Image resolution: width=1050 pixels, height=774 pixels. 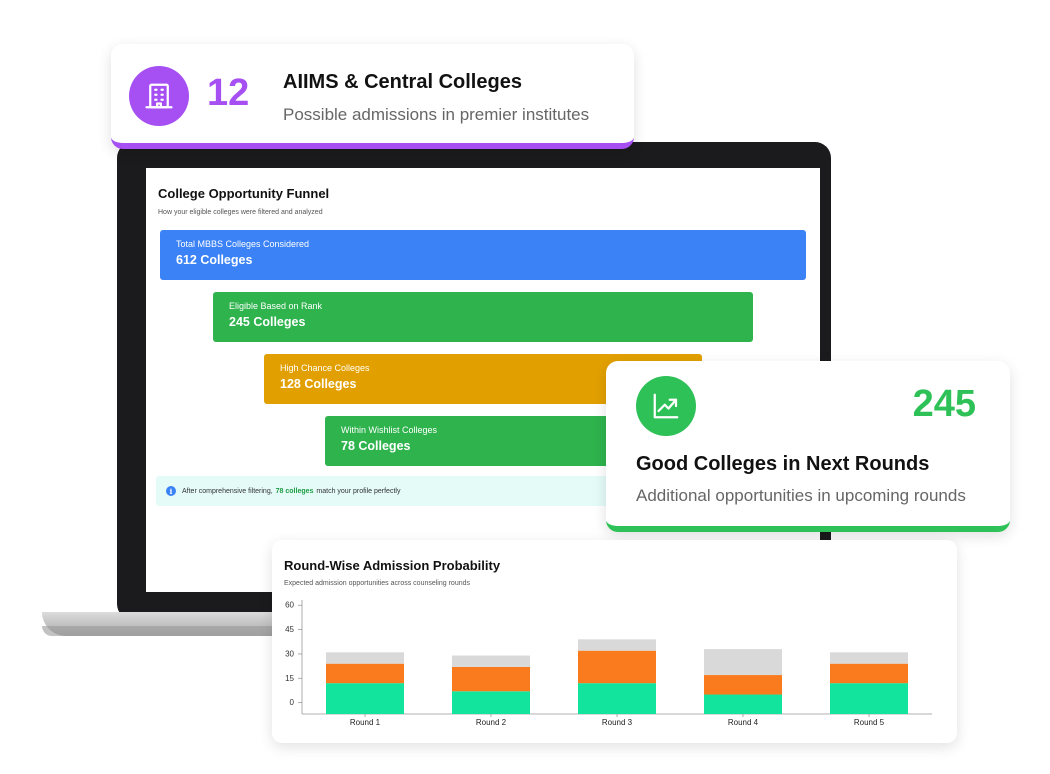 I want to click on info-highlight: 78 colleges, so click(x=294, y=491).